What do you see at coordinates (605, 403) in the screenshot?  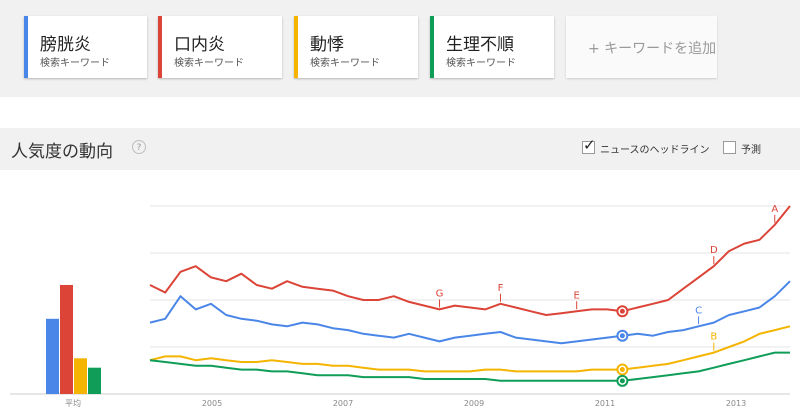 I see `x-tick-label: 2011` at bounding box center [605, 403].